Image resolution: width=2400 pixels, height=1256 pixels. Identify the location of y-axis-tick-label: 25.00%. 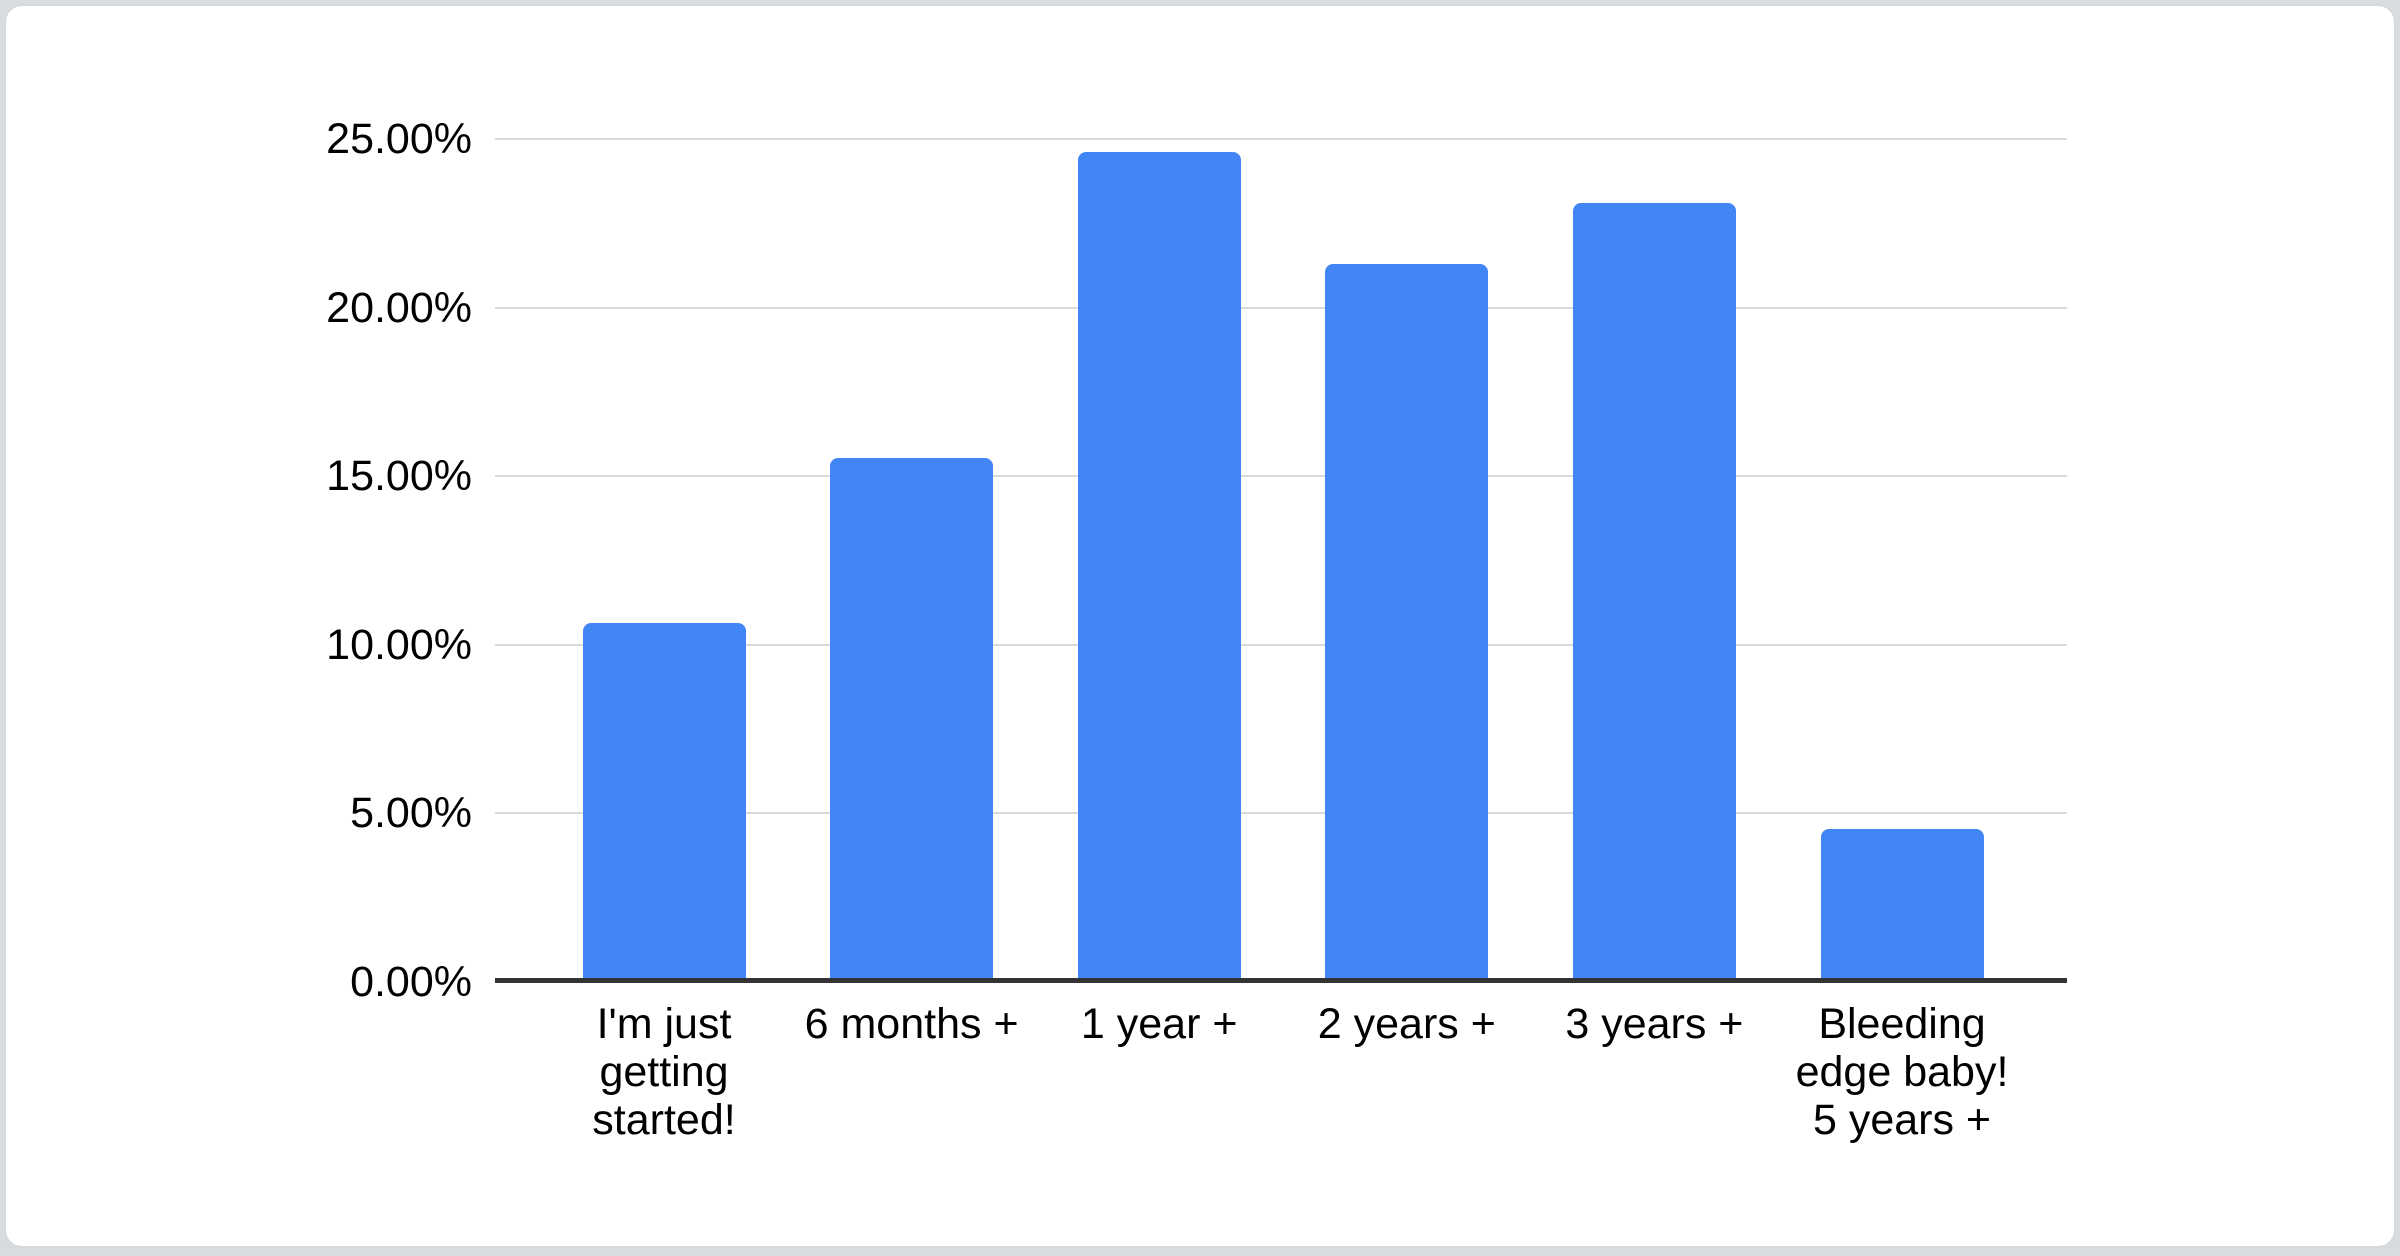
(399, 139).